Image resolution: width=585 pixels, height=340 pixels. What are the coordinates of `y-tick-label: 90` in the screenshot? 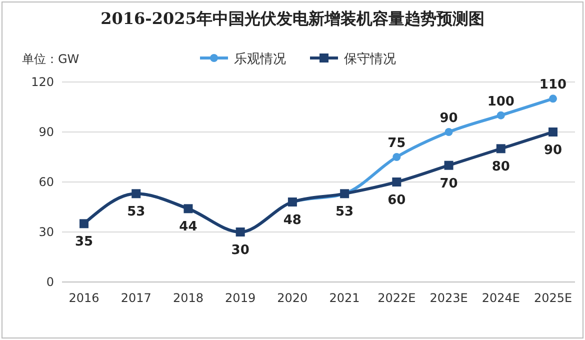 It's located at (46, 132).